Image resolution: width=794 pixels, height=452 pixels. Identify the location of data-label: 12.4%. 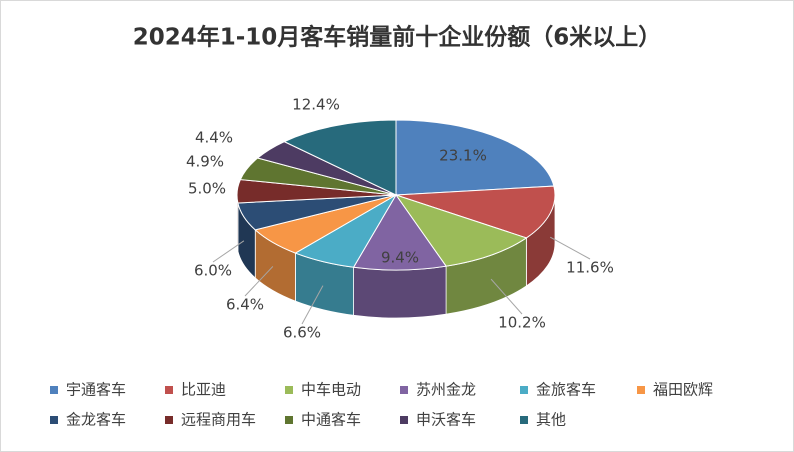
(316, 105).